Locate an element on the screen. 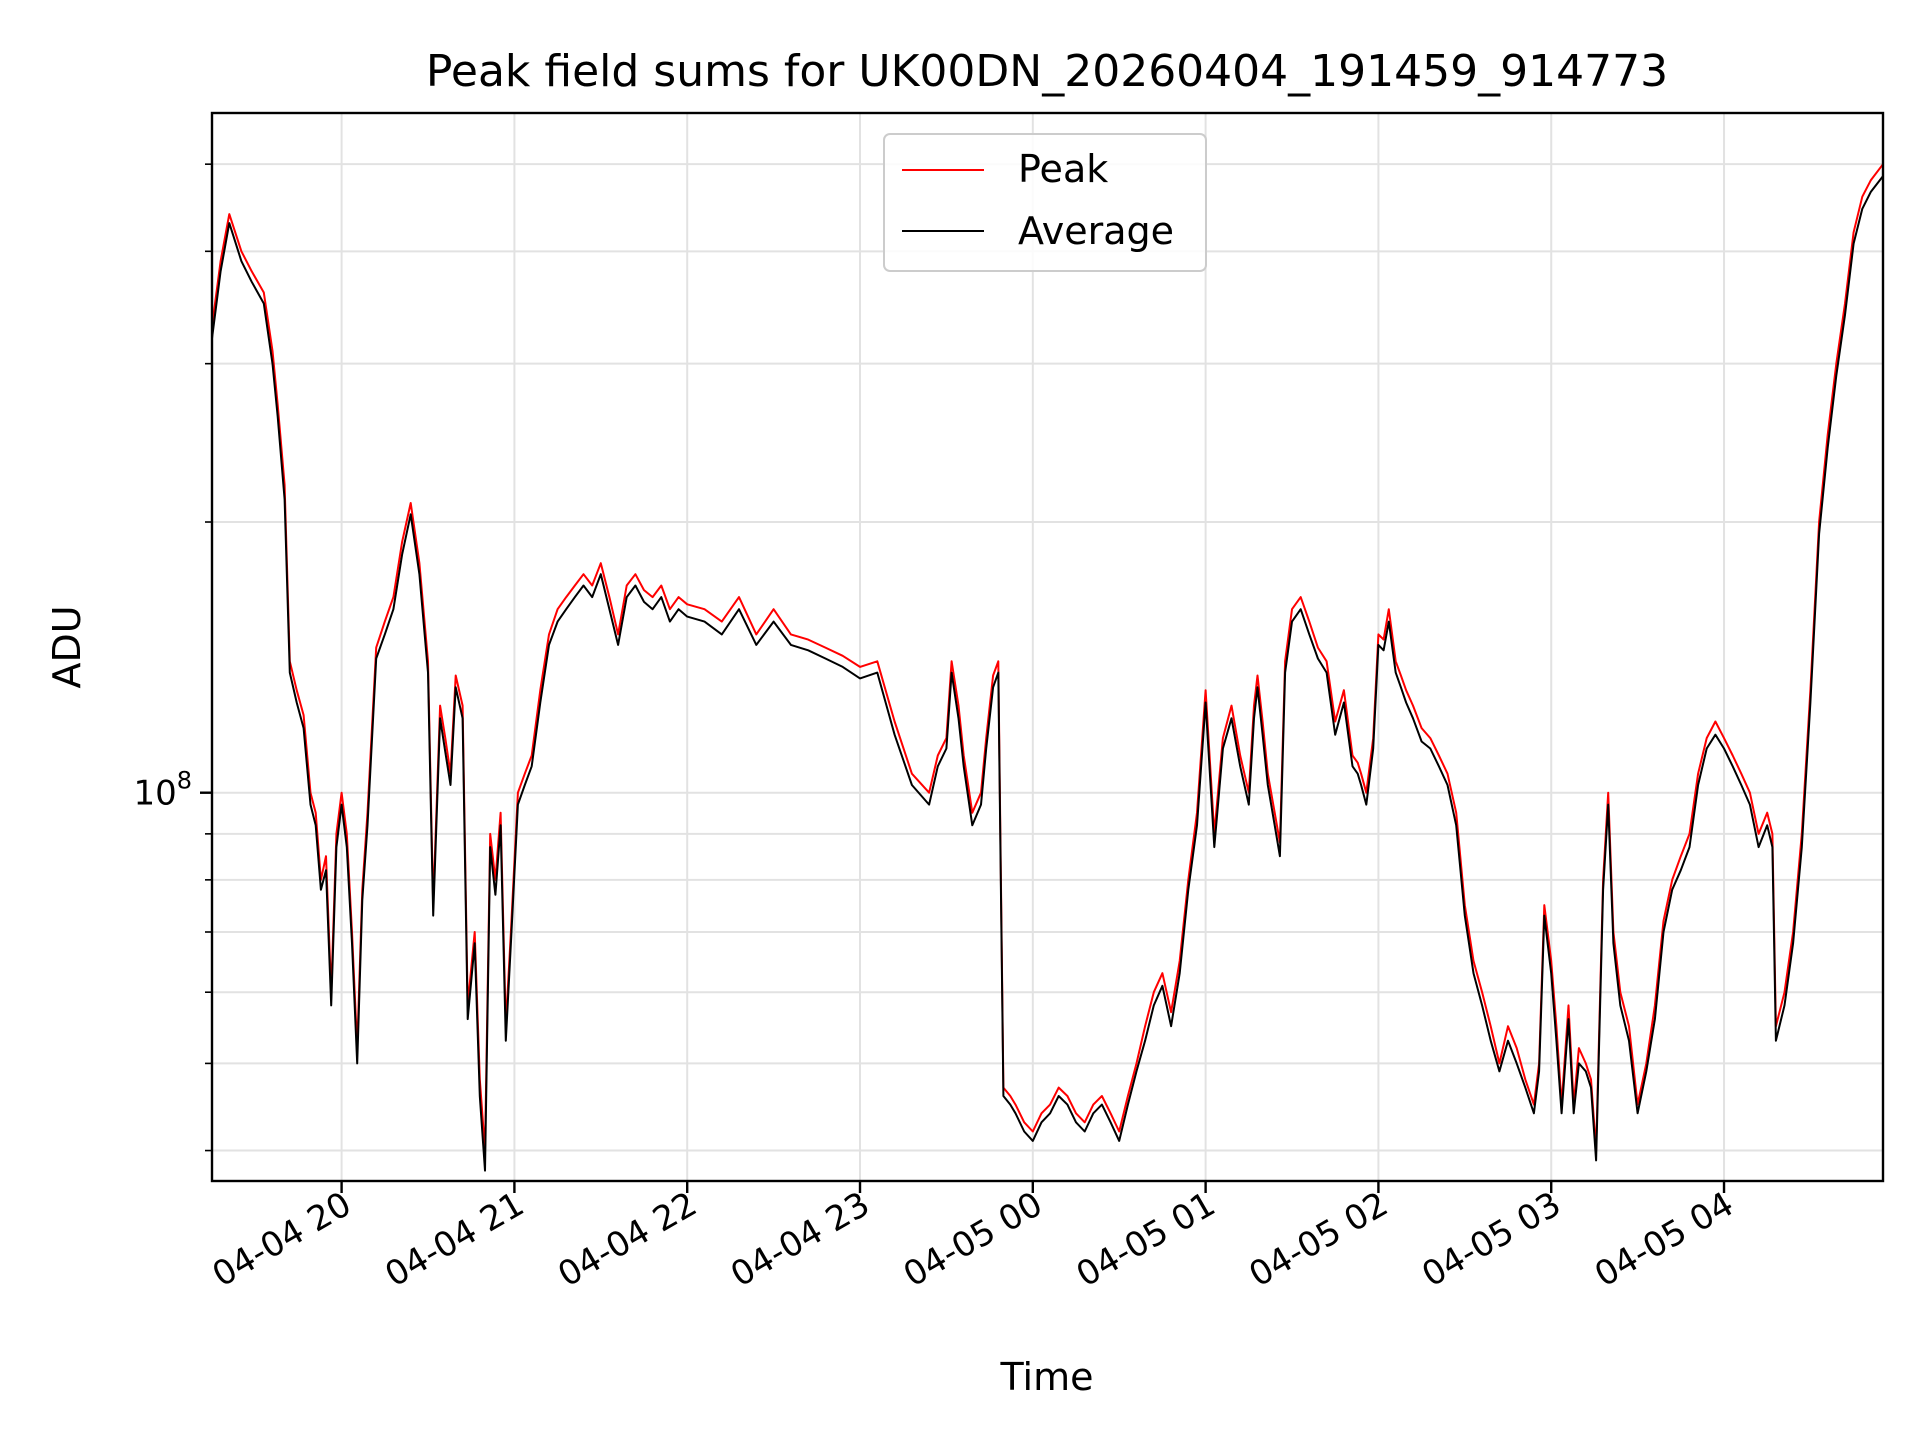 The height and width of the screenshot is (1440, 1920). y-tick-label-exponent: 8 is located at coordinates (184, 781).